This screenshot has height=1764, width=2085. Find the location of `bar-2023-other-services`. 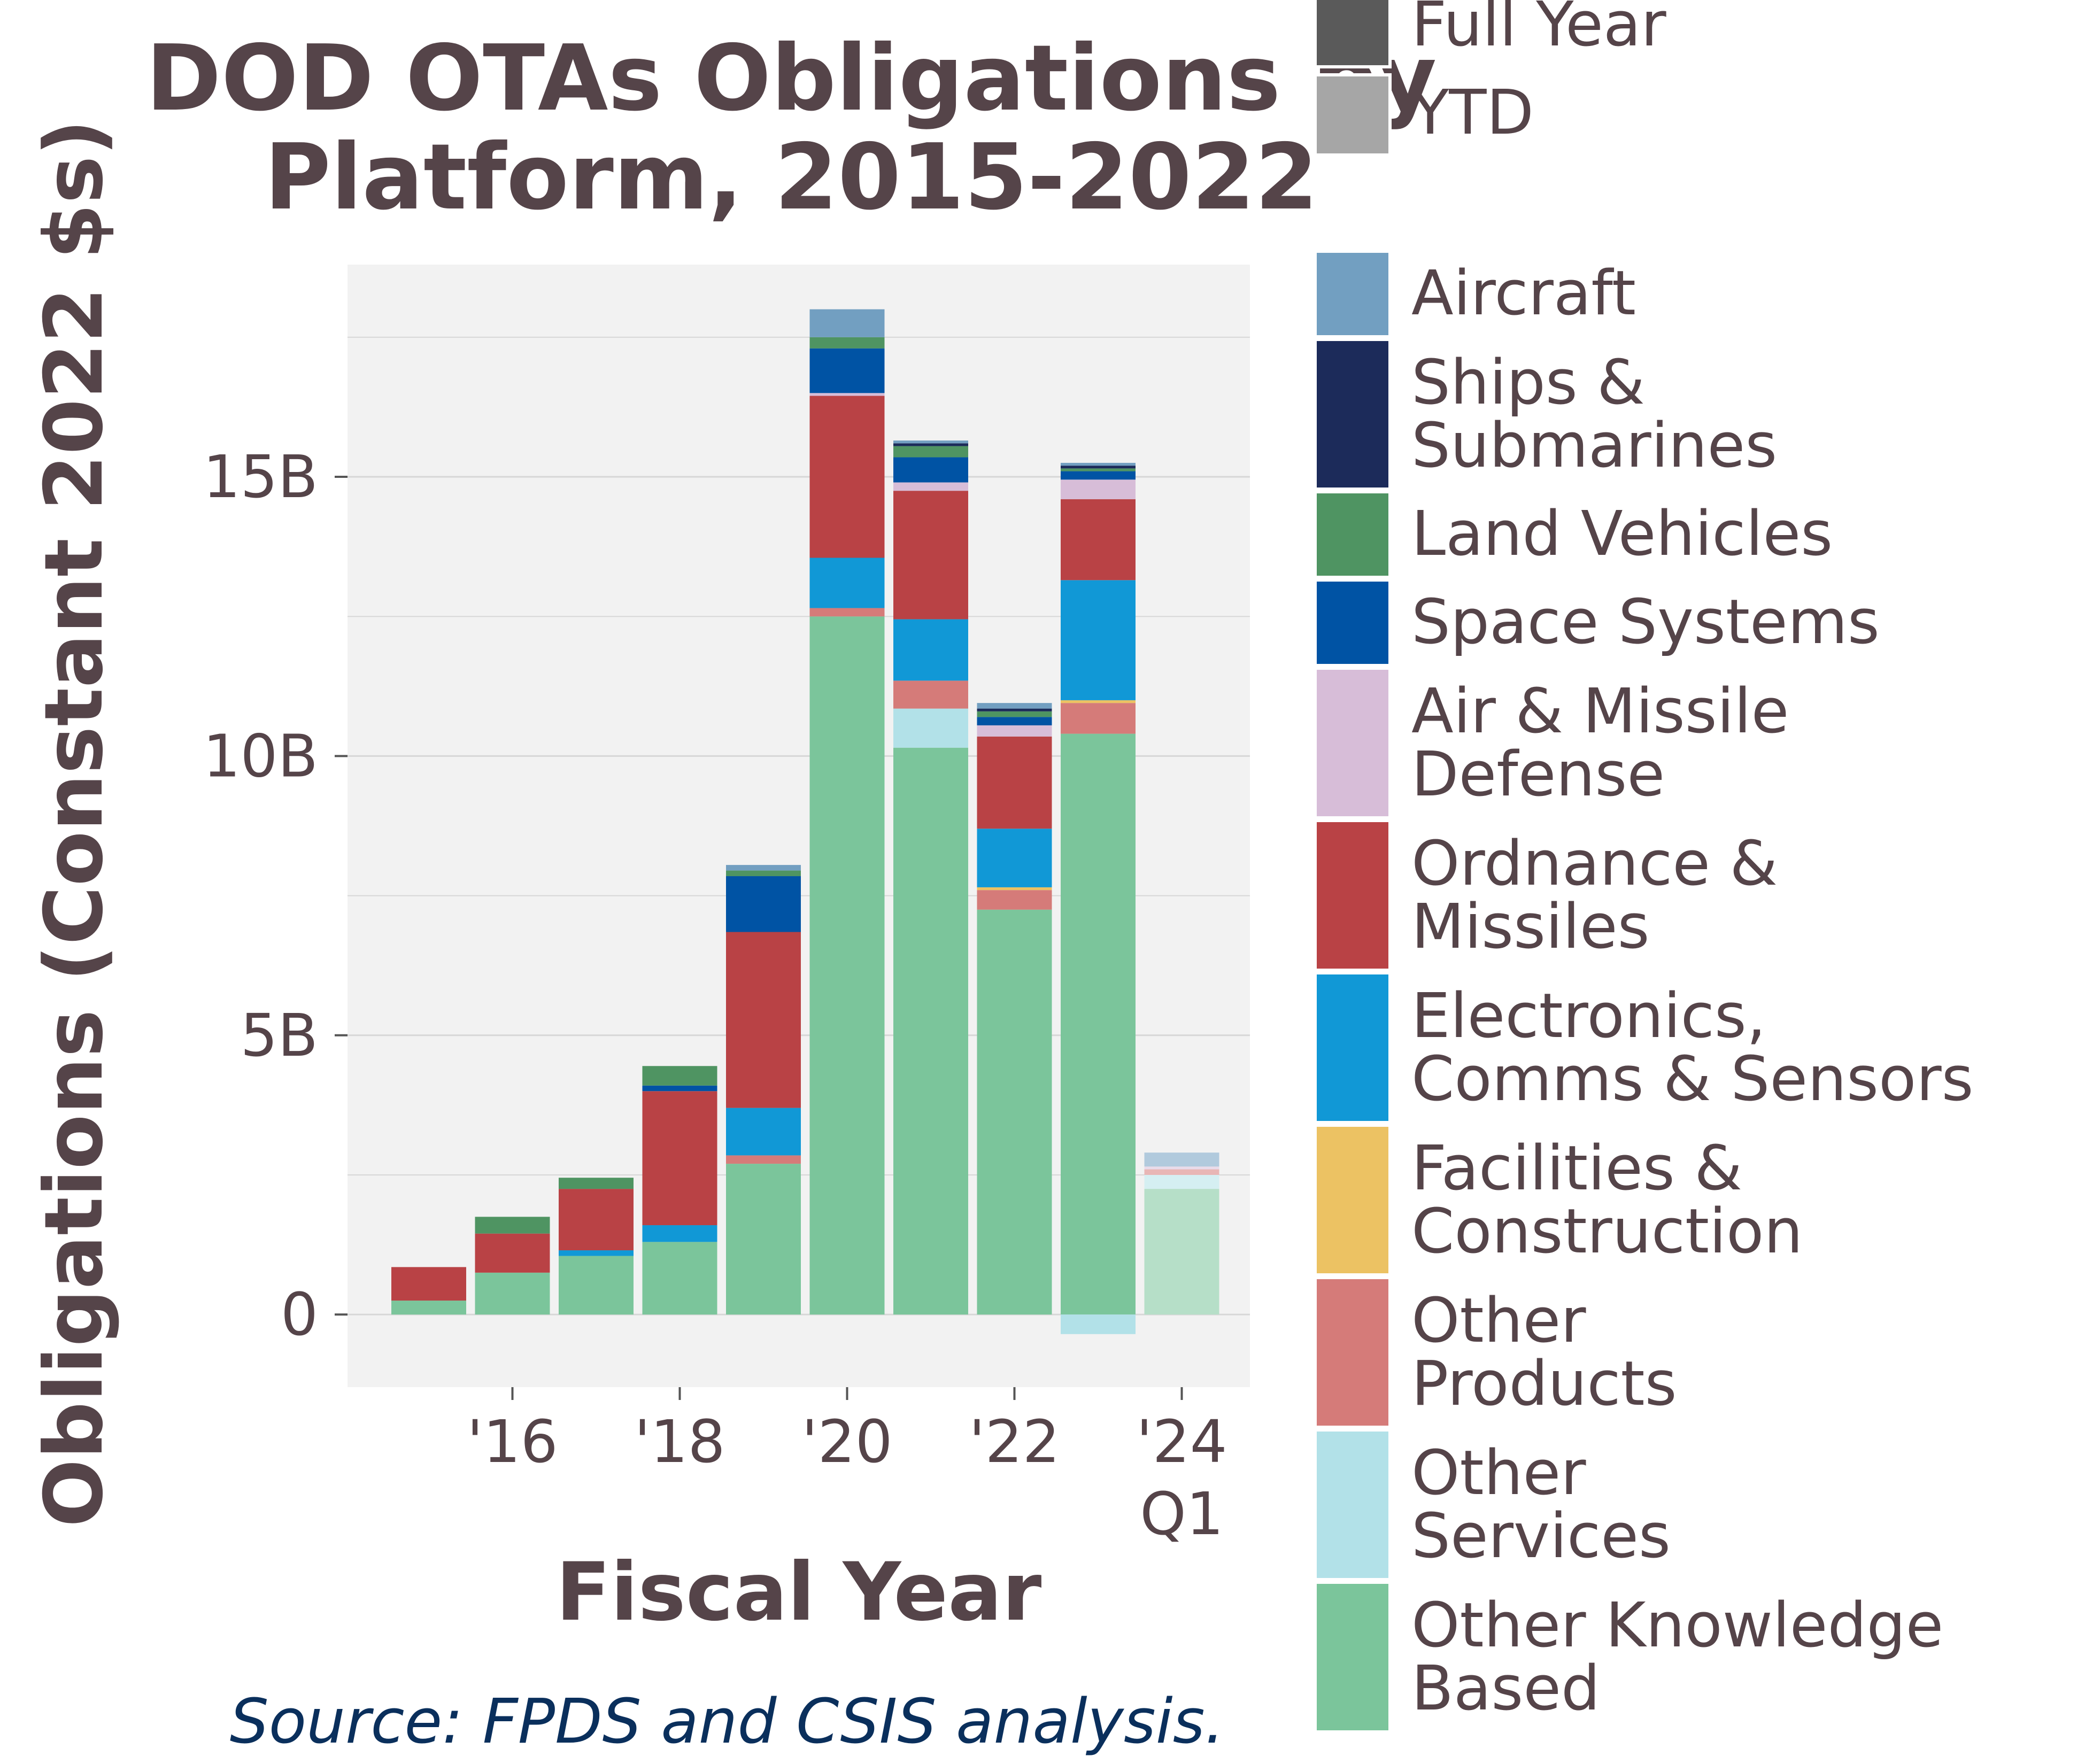

bar-2023-other-services is located at coordinates (1098, 1324).